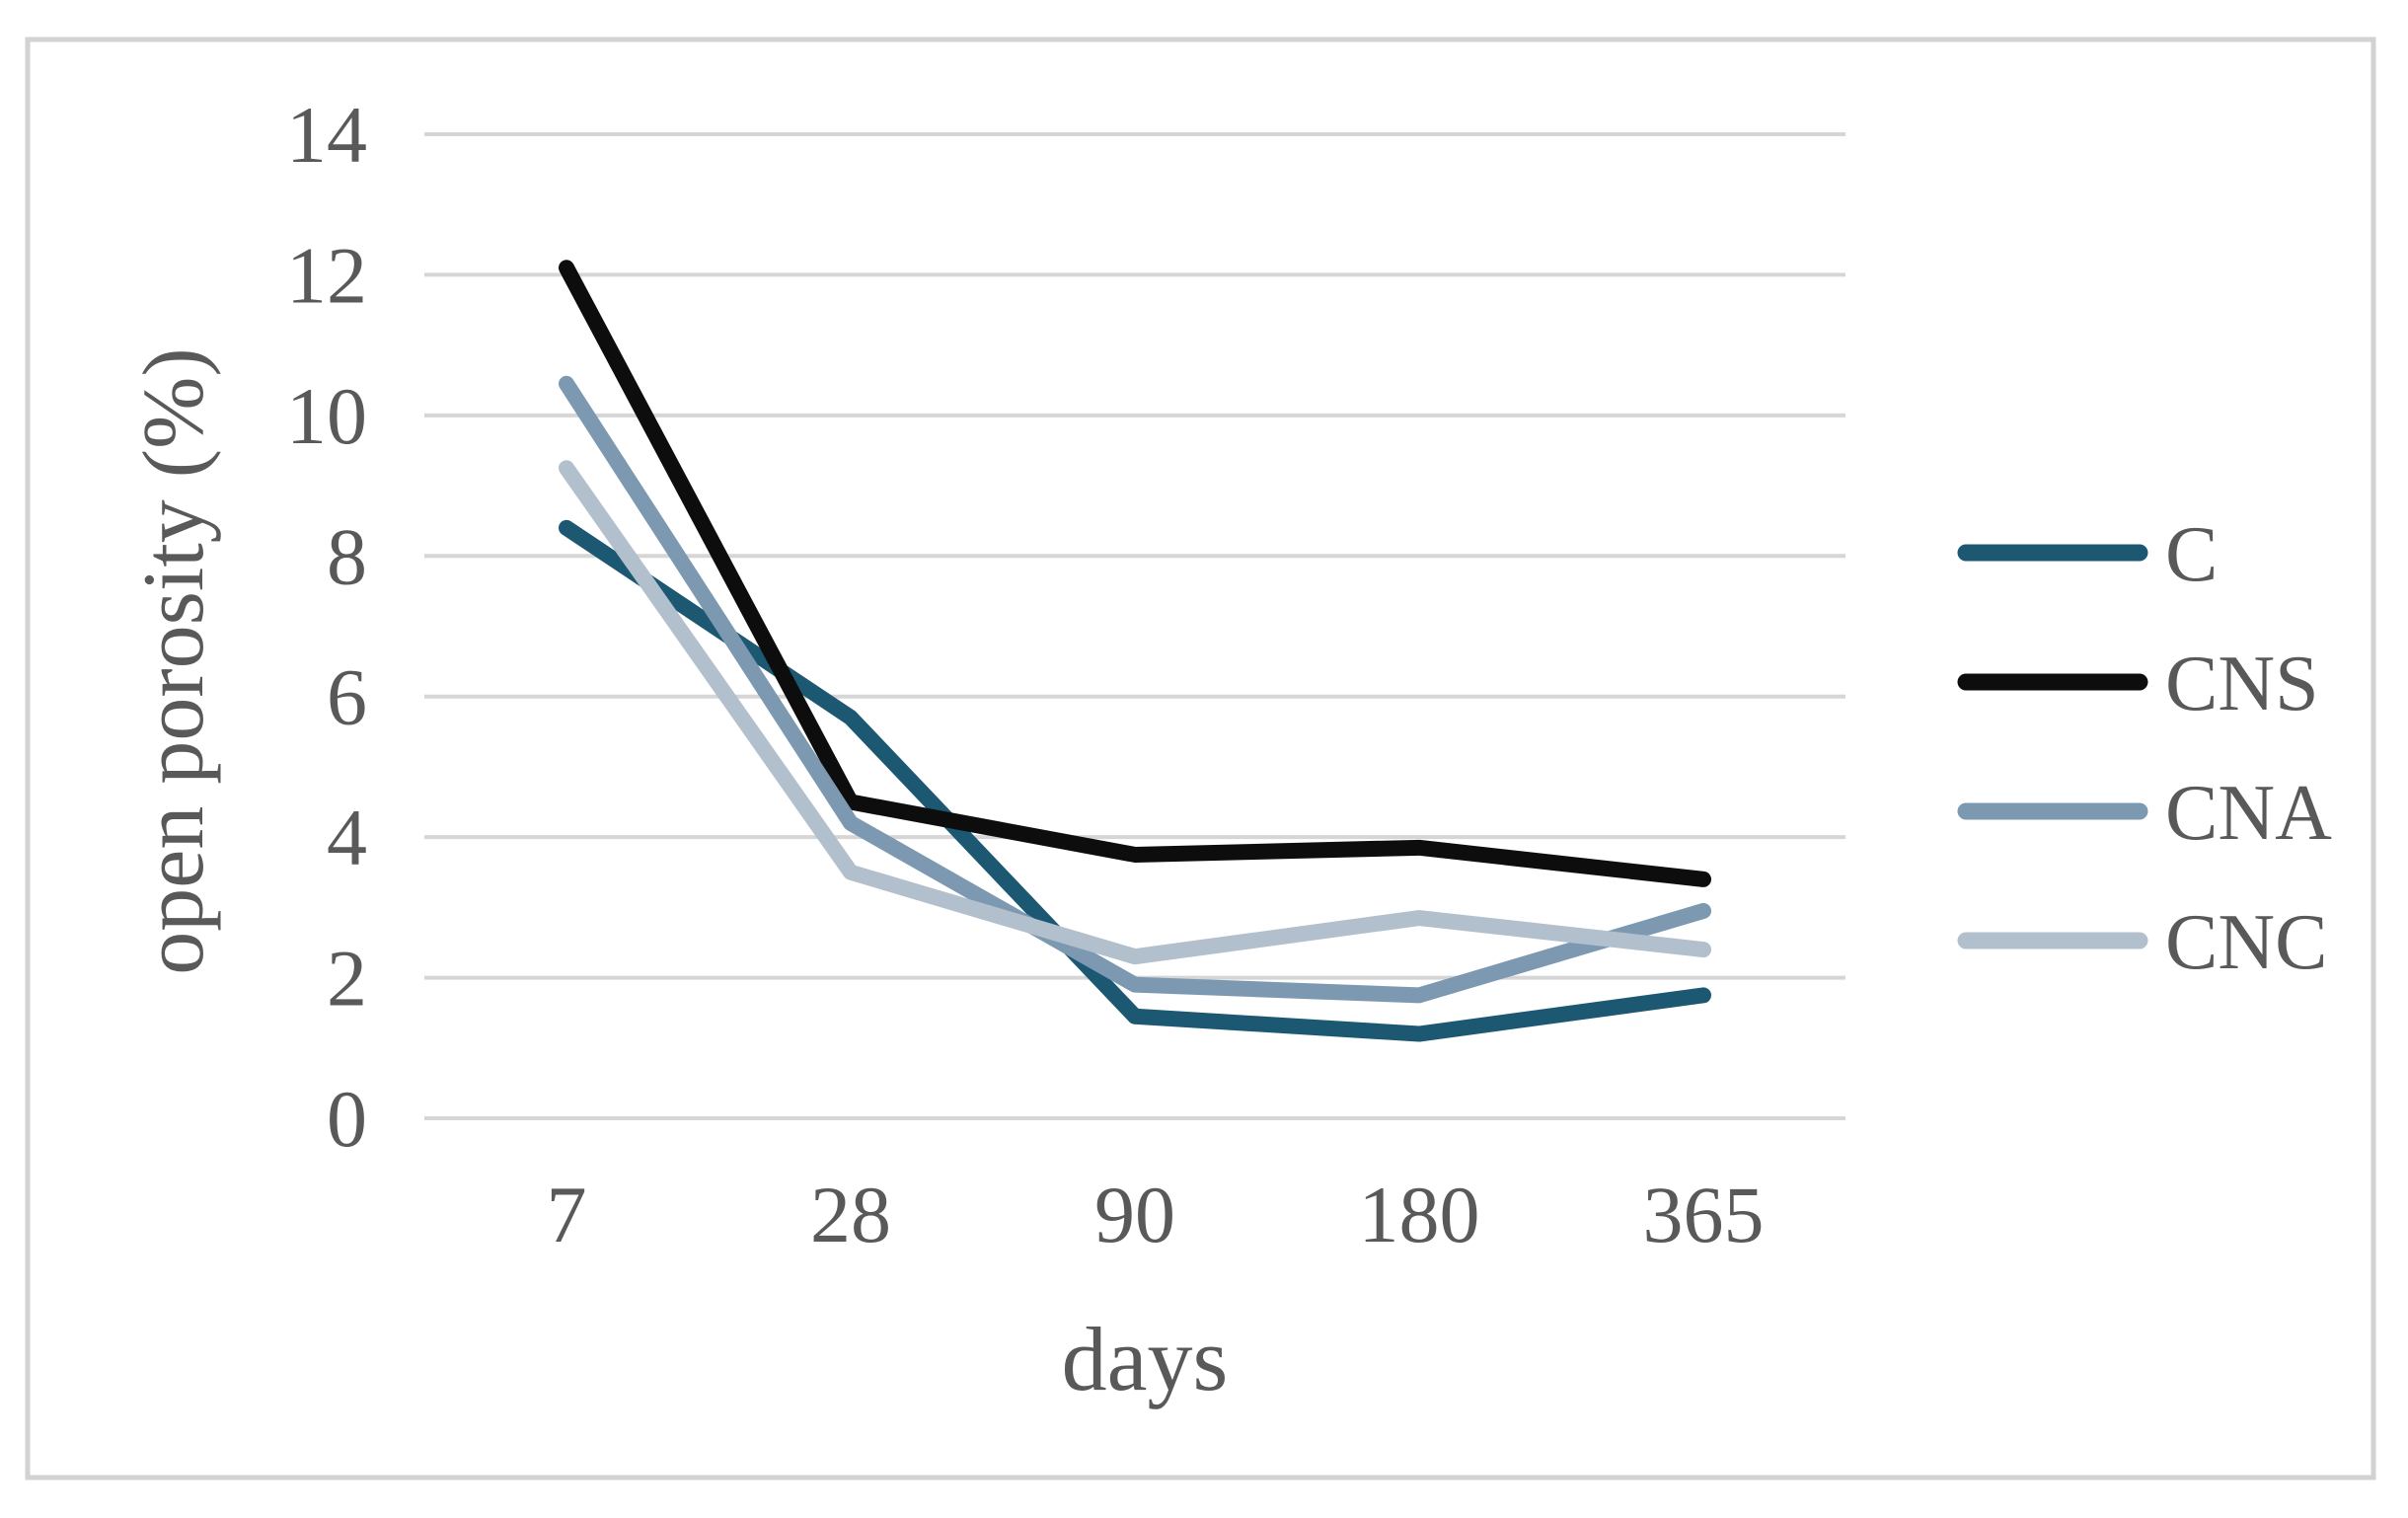  What do you see at coordinates (2087, 554) in the screenshot?
I see `legend-item-c: C` at bounding box center [2087, 554].